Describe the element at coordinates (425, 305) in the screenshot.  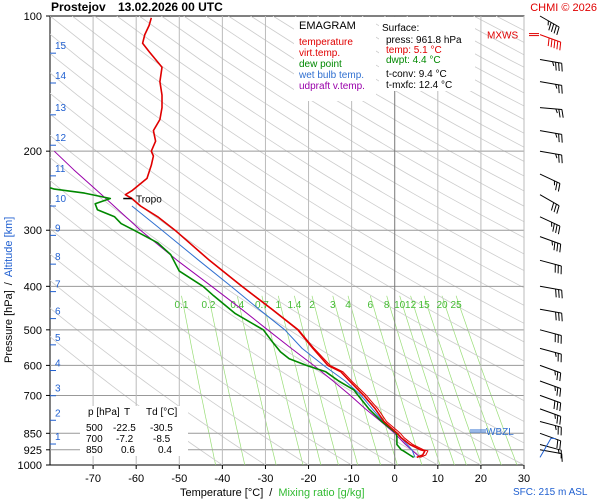
I see `mixing-ratio-label: 15` at that location.